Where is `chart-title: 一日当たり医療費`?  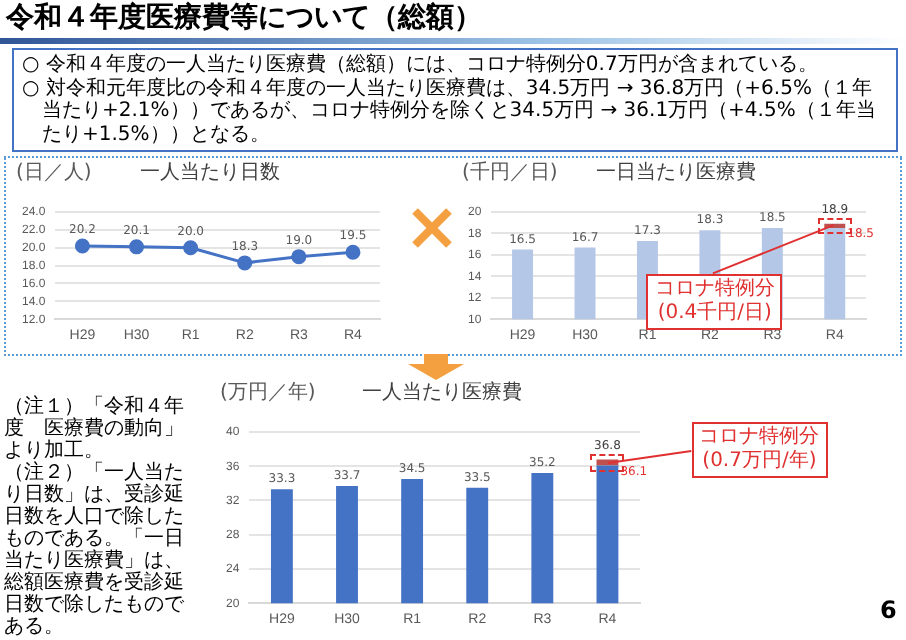 chart-title: 一日当たり医療費 is located at coordinates (676, 173).